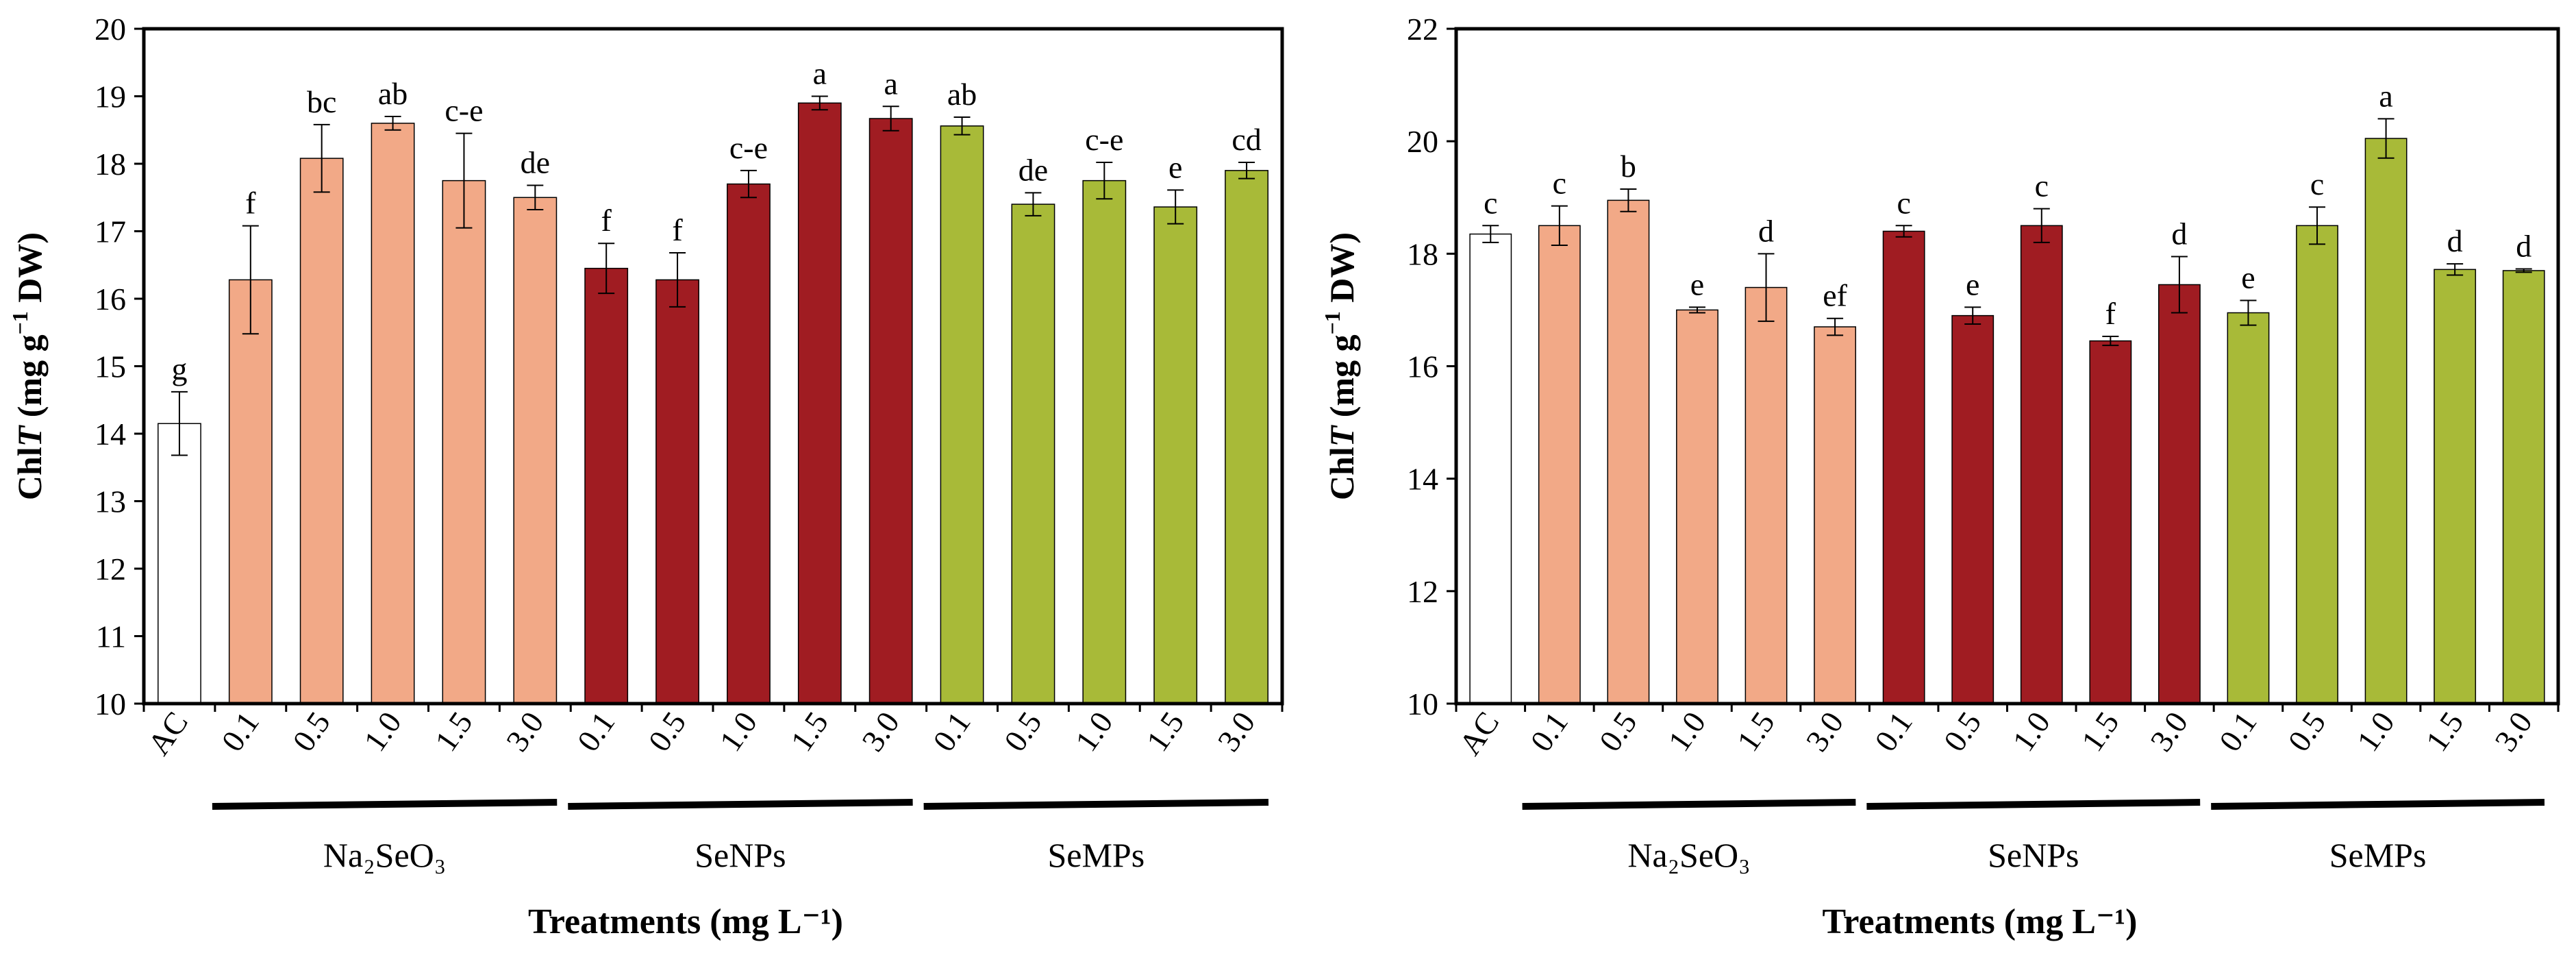  Describe the element at coordinates (1423, 30) in the screenshot. I see `y-tick-label: 22` at that location.